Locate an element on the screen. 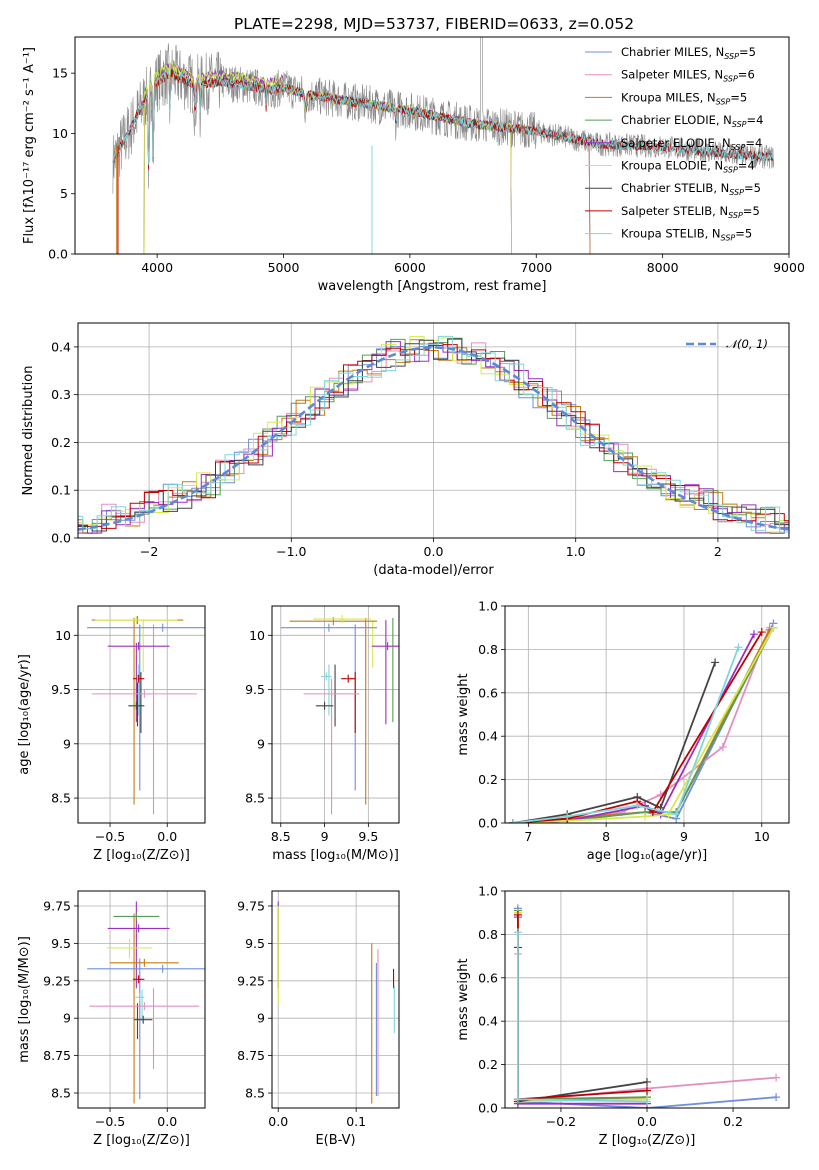 The width and height of the screenshot is (819, 1170). tick-label-x: 0.1 is located at coordinates (356, 1121).